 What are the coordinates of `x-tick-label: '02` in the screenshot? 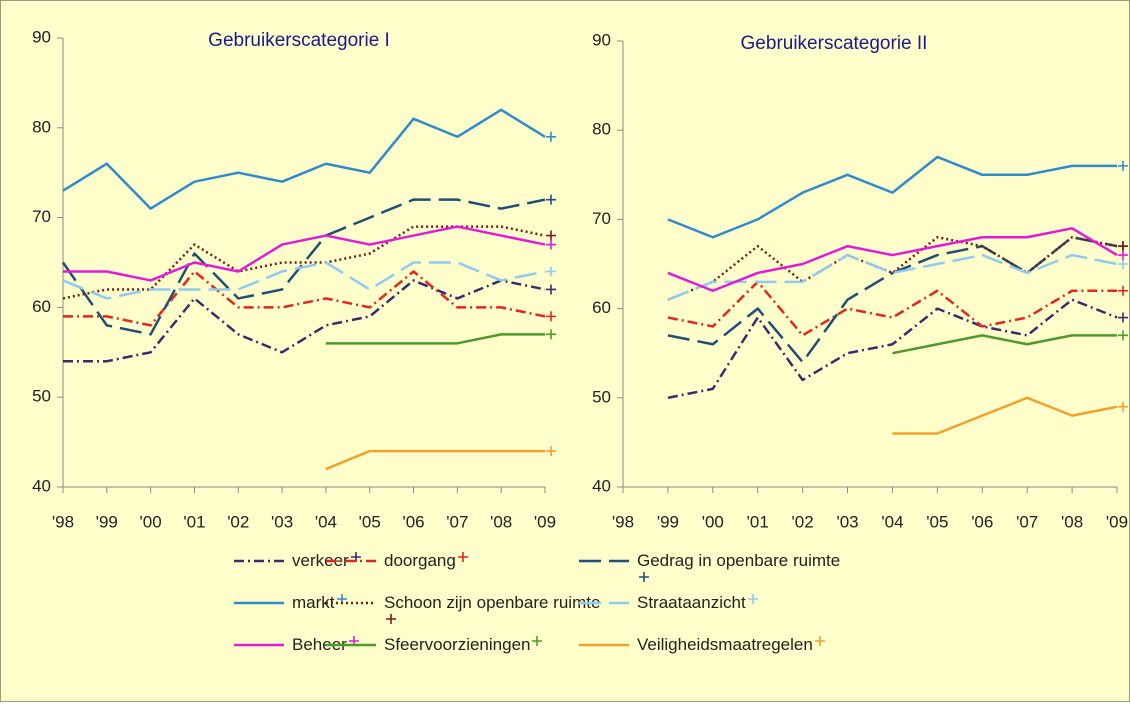 It's located at (803, 521).